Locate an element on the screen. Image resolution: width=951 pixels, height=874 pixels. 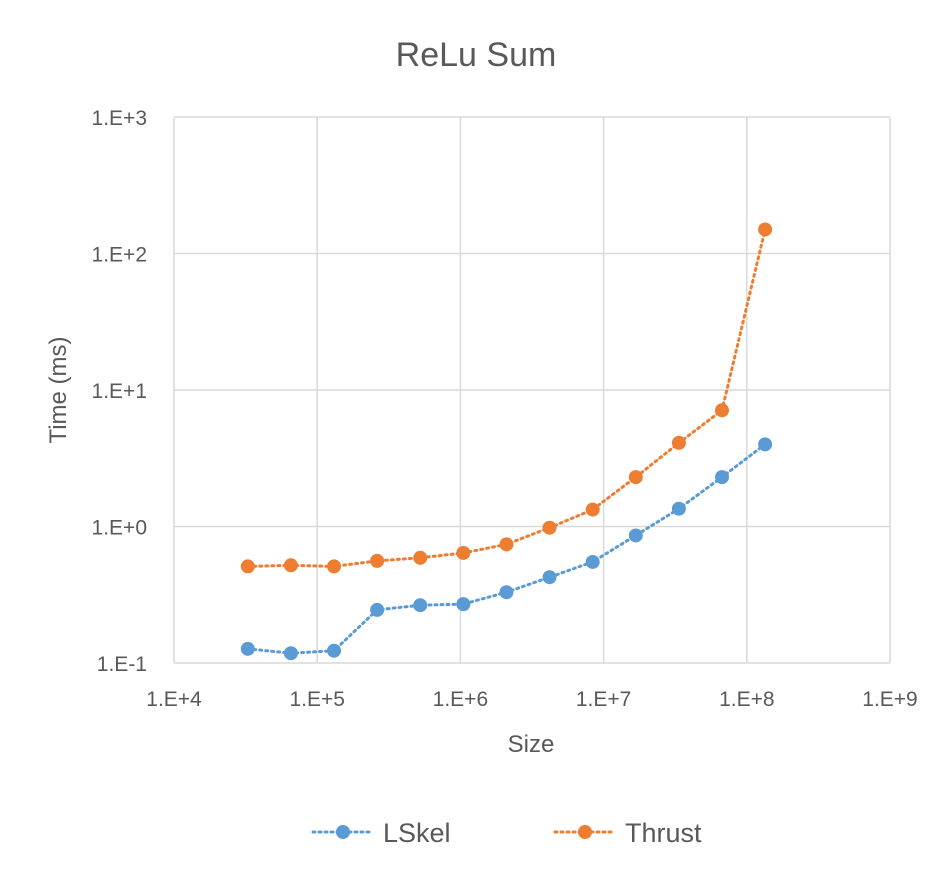
x-tick-label: 1.E+4 is located at coordinates (174, 699).